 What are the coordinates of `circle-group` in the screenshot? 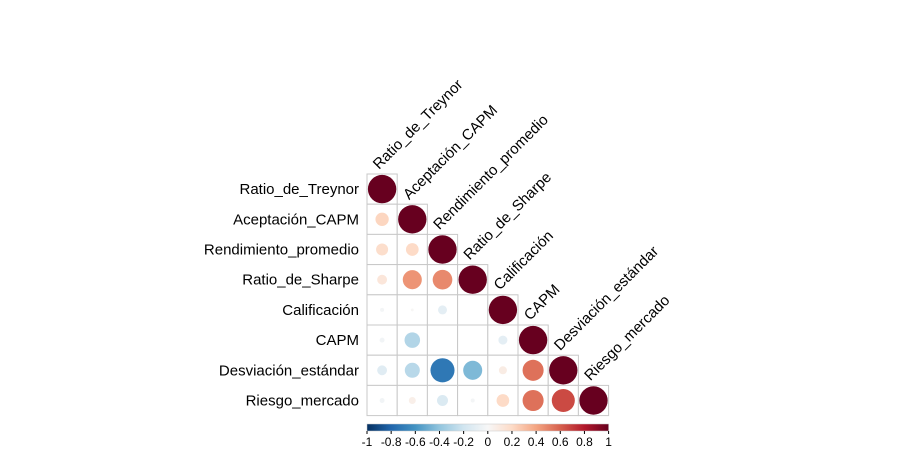 It's located at (487, 294).